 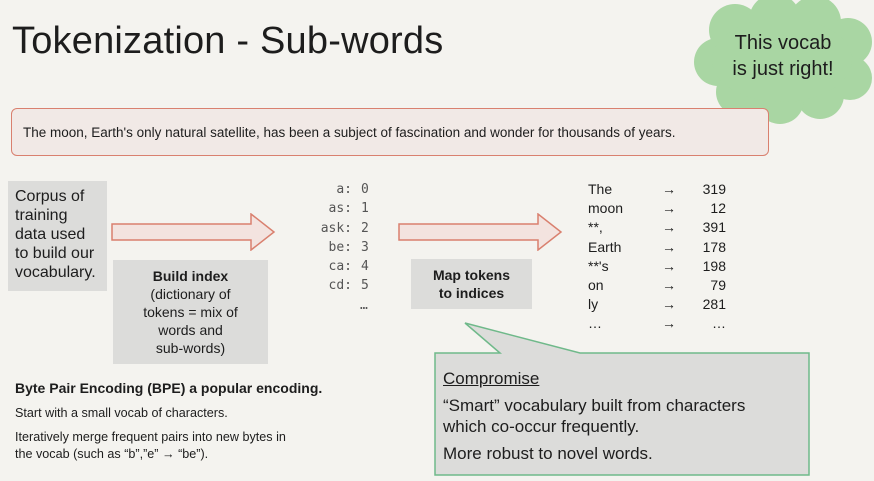 What do you see at coordinates (471, 275) in the screenshot?
I see `map-tokens-line-1: Map tokens` at bounding box center [471, 275].